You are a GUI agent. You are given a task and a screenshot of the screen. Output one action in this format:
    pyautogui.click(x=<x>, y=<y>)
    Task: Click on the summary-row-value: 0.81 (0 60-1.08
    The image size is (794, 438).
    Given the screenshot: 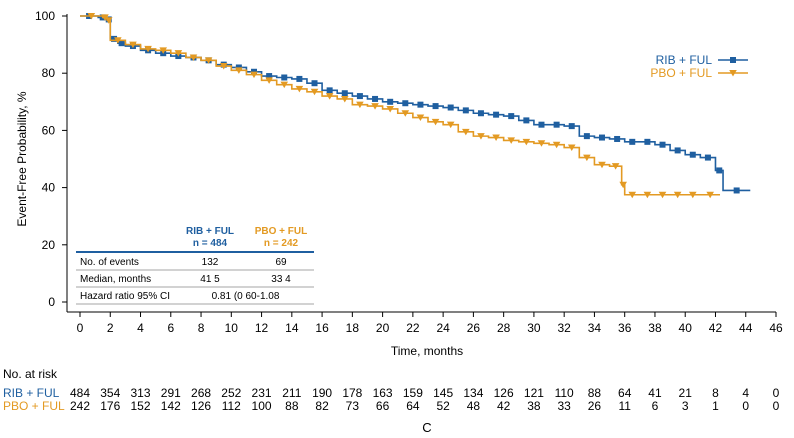 What is the action you would take?
    pyautogui.click(x=246, y=296)
    